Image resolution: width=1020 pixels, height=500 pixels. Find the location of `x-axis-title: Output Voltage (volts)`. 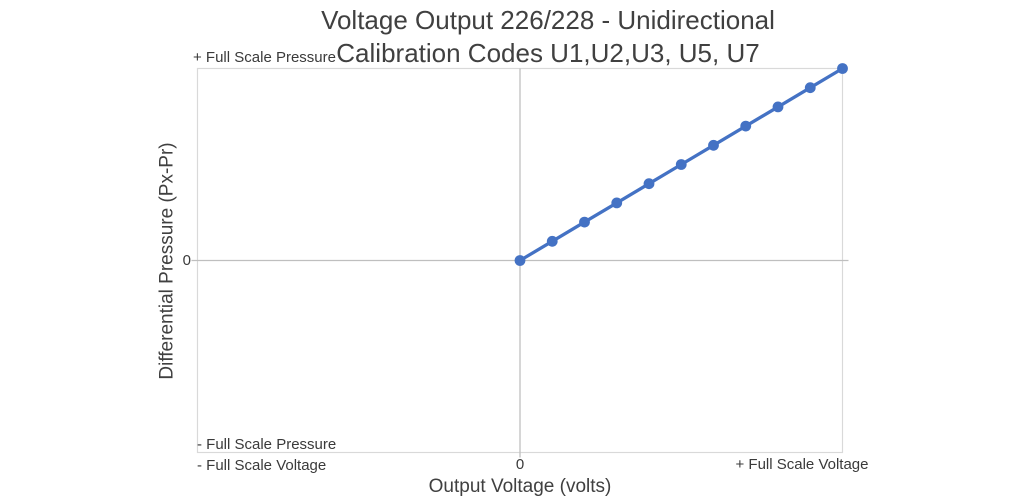

x-axis-title: Output Voltage (volts) is located at coordinates (520, 486).